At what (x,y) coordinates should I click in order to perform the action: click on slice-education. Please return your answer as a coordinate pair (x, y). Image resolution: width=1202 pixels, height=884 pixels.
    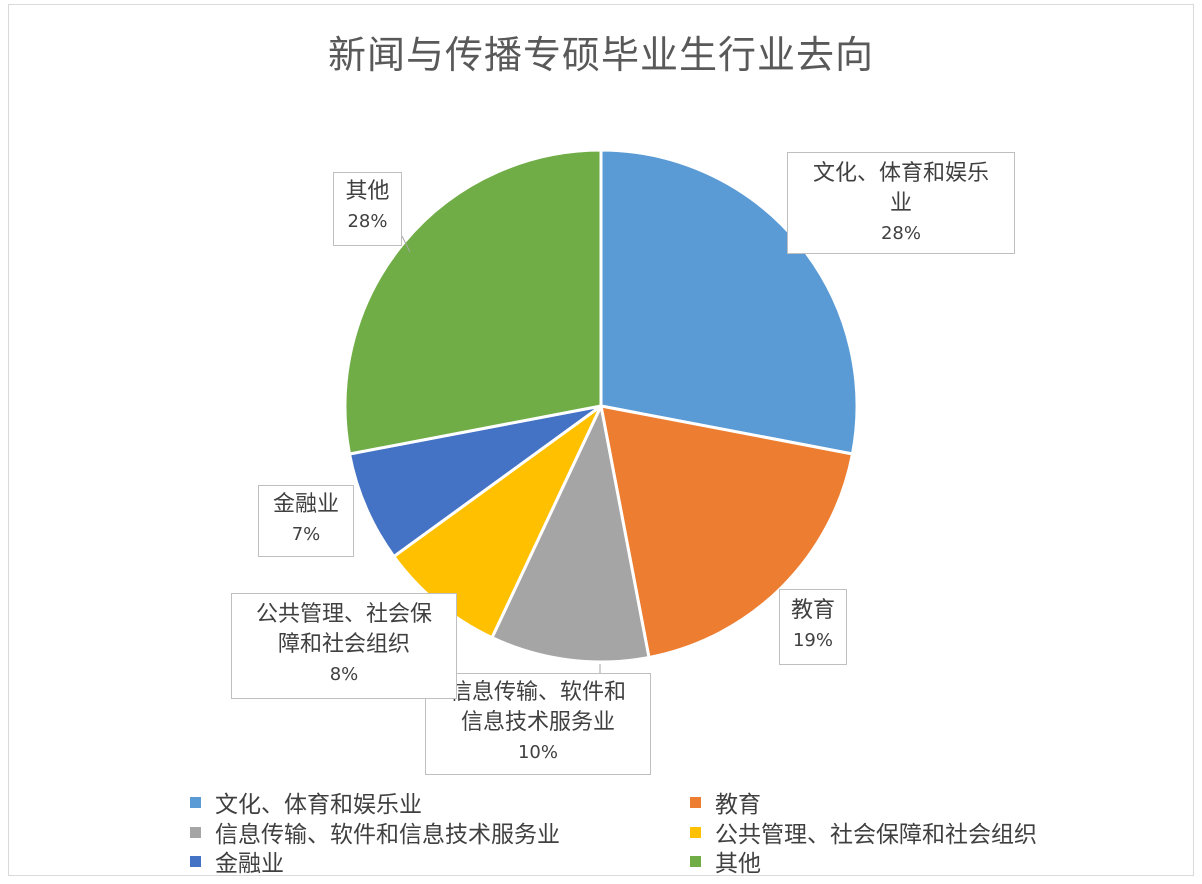
    Looking at the image, I should click on (726, 531).